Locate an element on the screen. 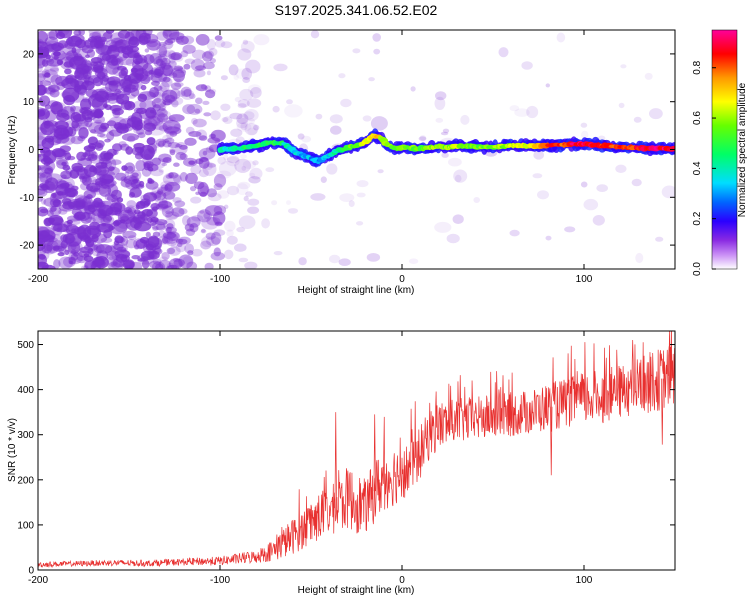 The image size is (750, 600). y-tick-label: 0 is located at coordinates (31, 571).